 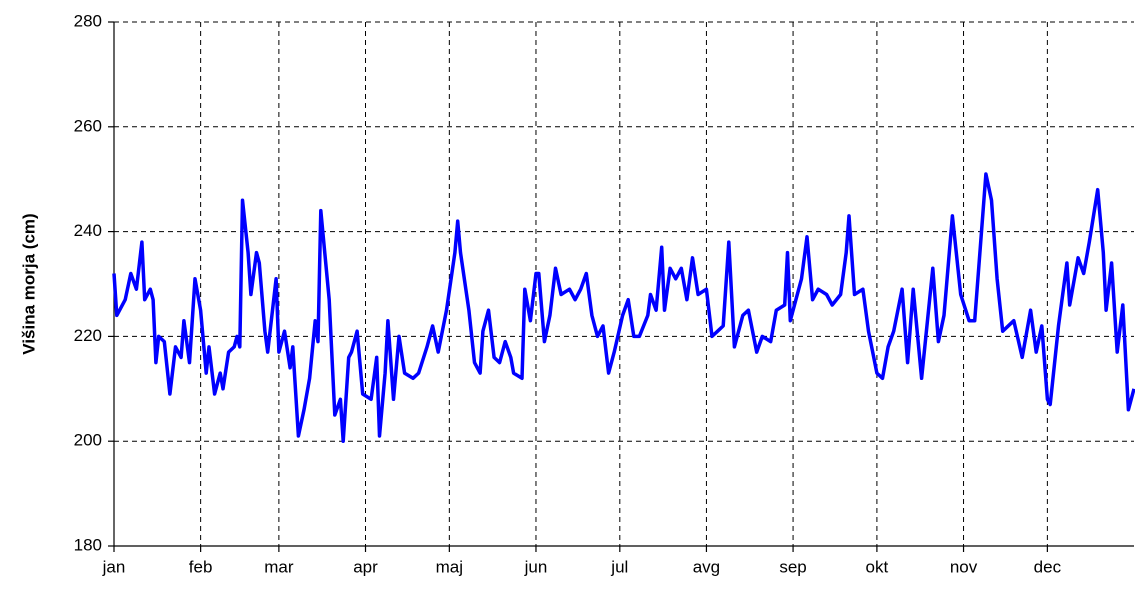 I want to click on y-tick-label: 180, so click(x=88, y=544).